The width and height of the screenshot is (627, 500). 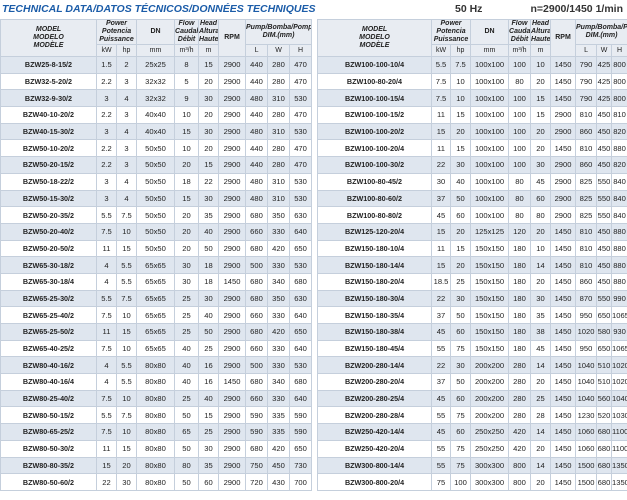 What do you see at coordinates (156, 181) in the screenshot?
I see `data-row: BZW50-18-22/2 3 4 50x50 18 22 2900 480 310 530` at bounding box center [156, 181].